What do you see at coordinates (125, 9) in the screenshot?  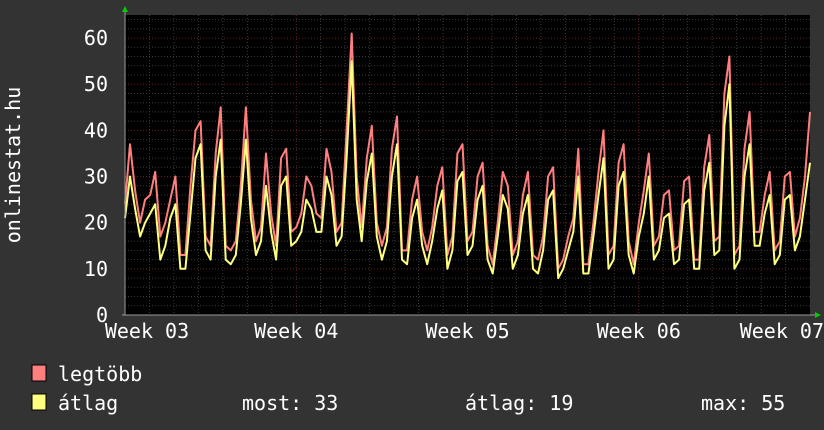 I see `y-axis-arrow-icon` at bounding box center [125, 9].